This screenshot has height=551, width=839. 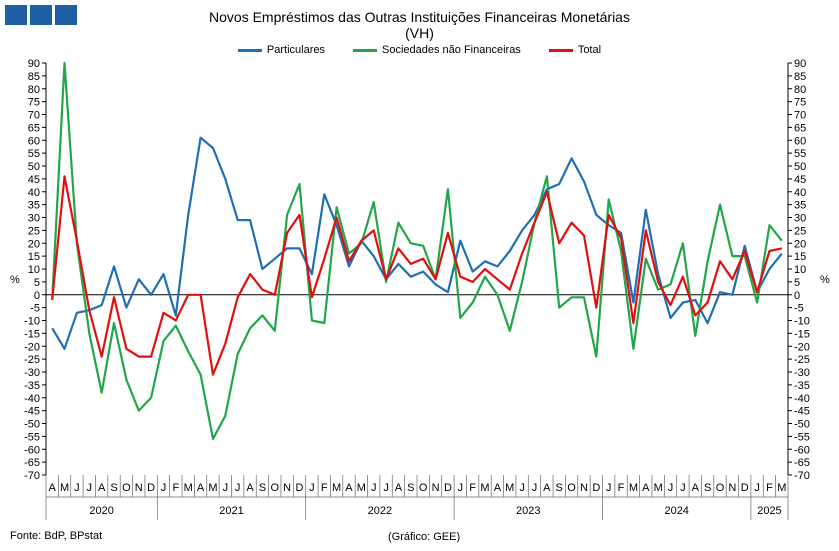 What do you see at coordinates (802, 463) in the screenshot?
I see `y-tick-label-right: -65` at bounding box center [802, 463].